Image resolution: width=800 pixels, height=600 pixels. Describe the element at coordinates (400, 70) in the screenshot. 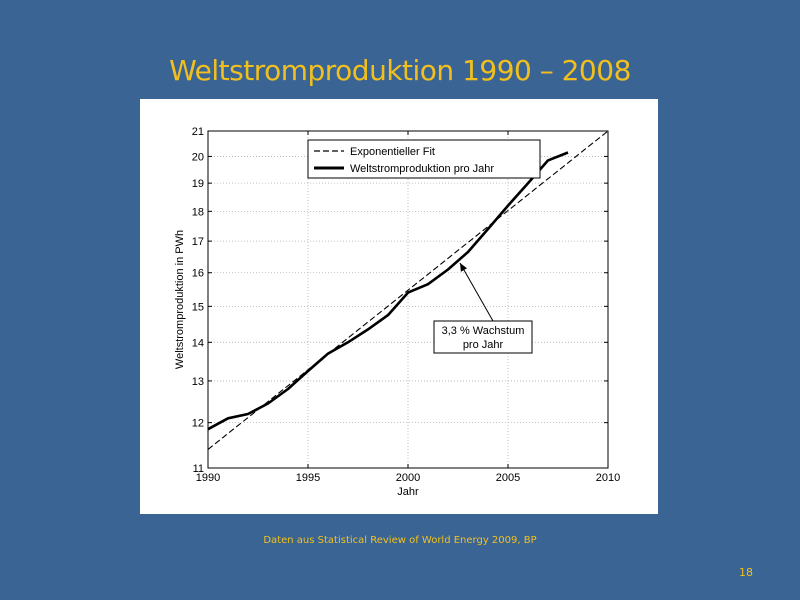

I see `slide-title: Weltstromproduktion 1990 – 2008` at that location.